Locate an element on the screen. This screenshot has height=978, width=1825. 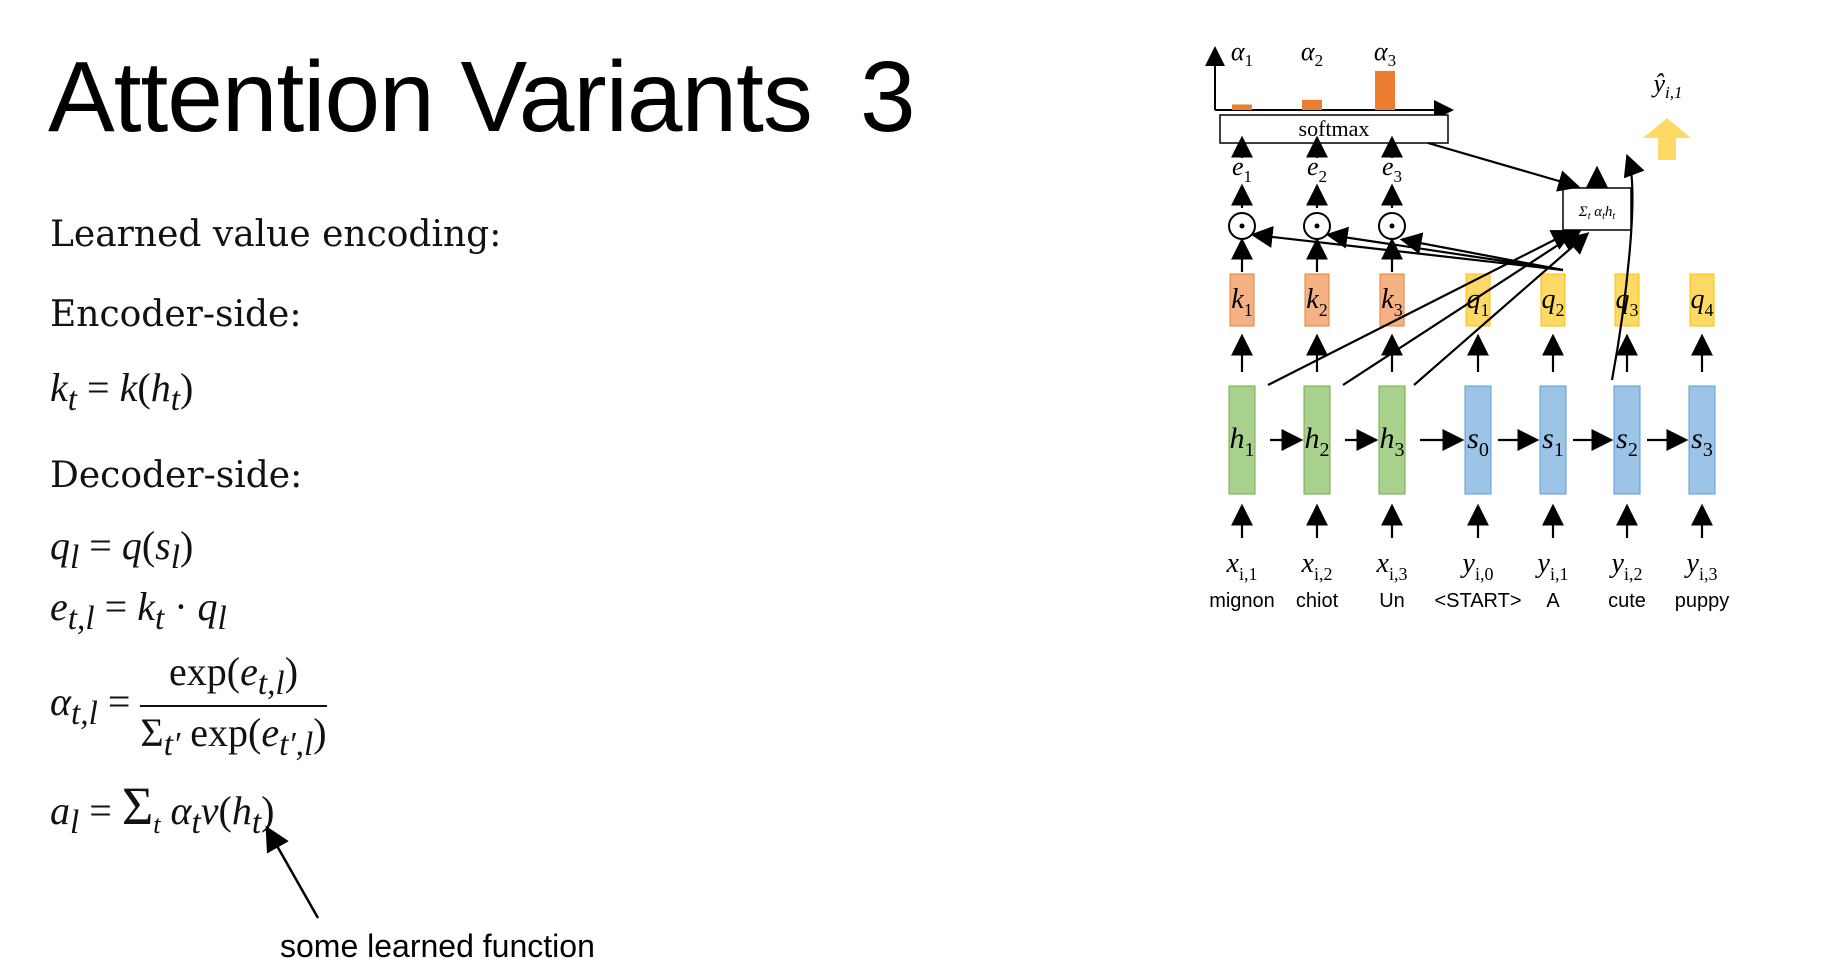
arrow-h1-to-sum is located at coordinates (1420, 308).